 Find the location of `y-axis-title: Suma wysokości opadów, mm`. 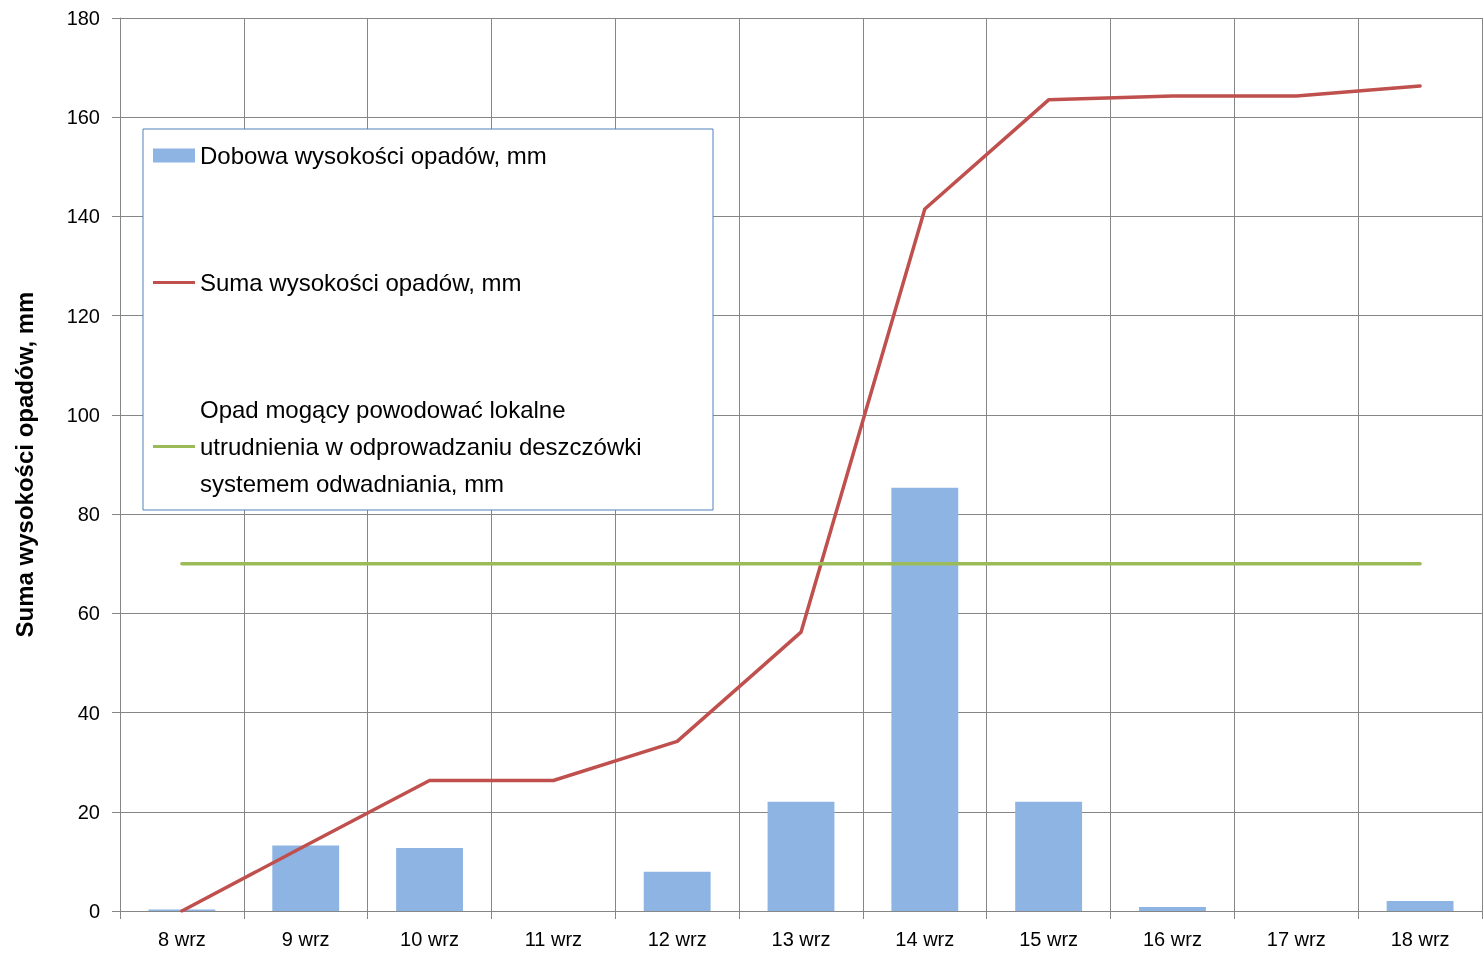

y-axis-title: Suma wysokości opadów, mm is located at coordinates (24, 464).